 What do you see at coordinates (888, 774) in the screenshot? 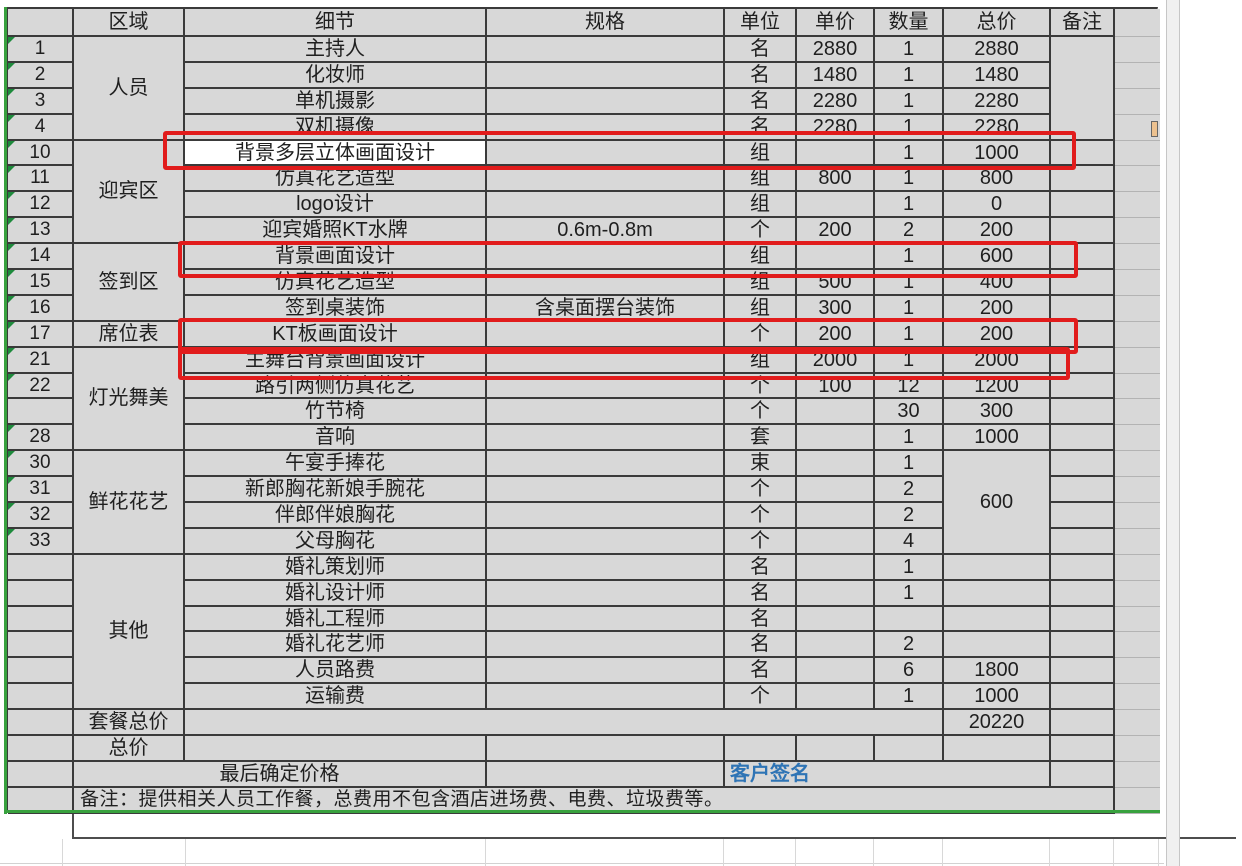
I see `table-cell: 客户签名` at bounding box center [888, 774].